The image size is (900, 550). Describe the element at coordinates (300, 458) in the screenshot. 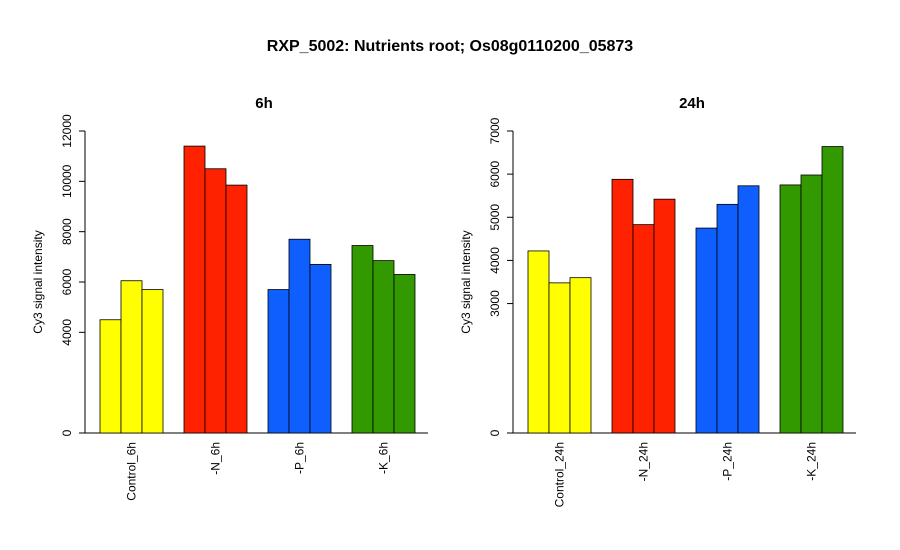

I see `x-category-label: -P_6h` at that location.